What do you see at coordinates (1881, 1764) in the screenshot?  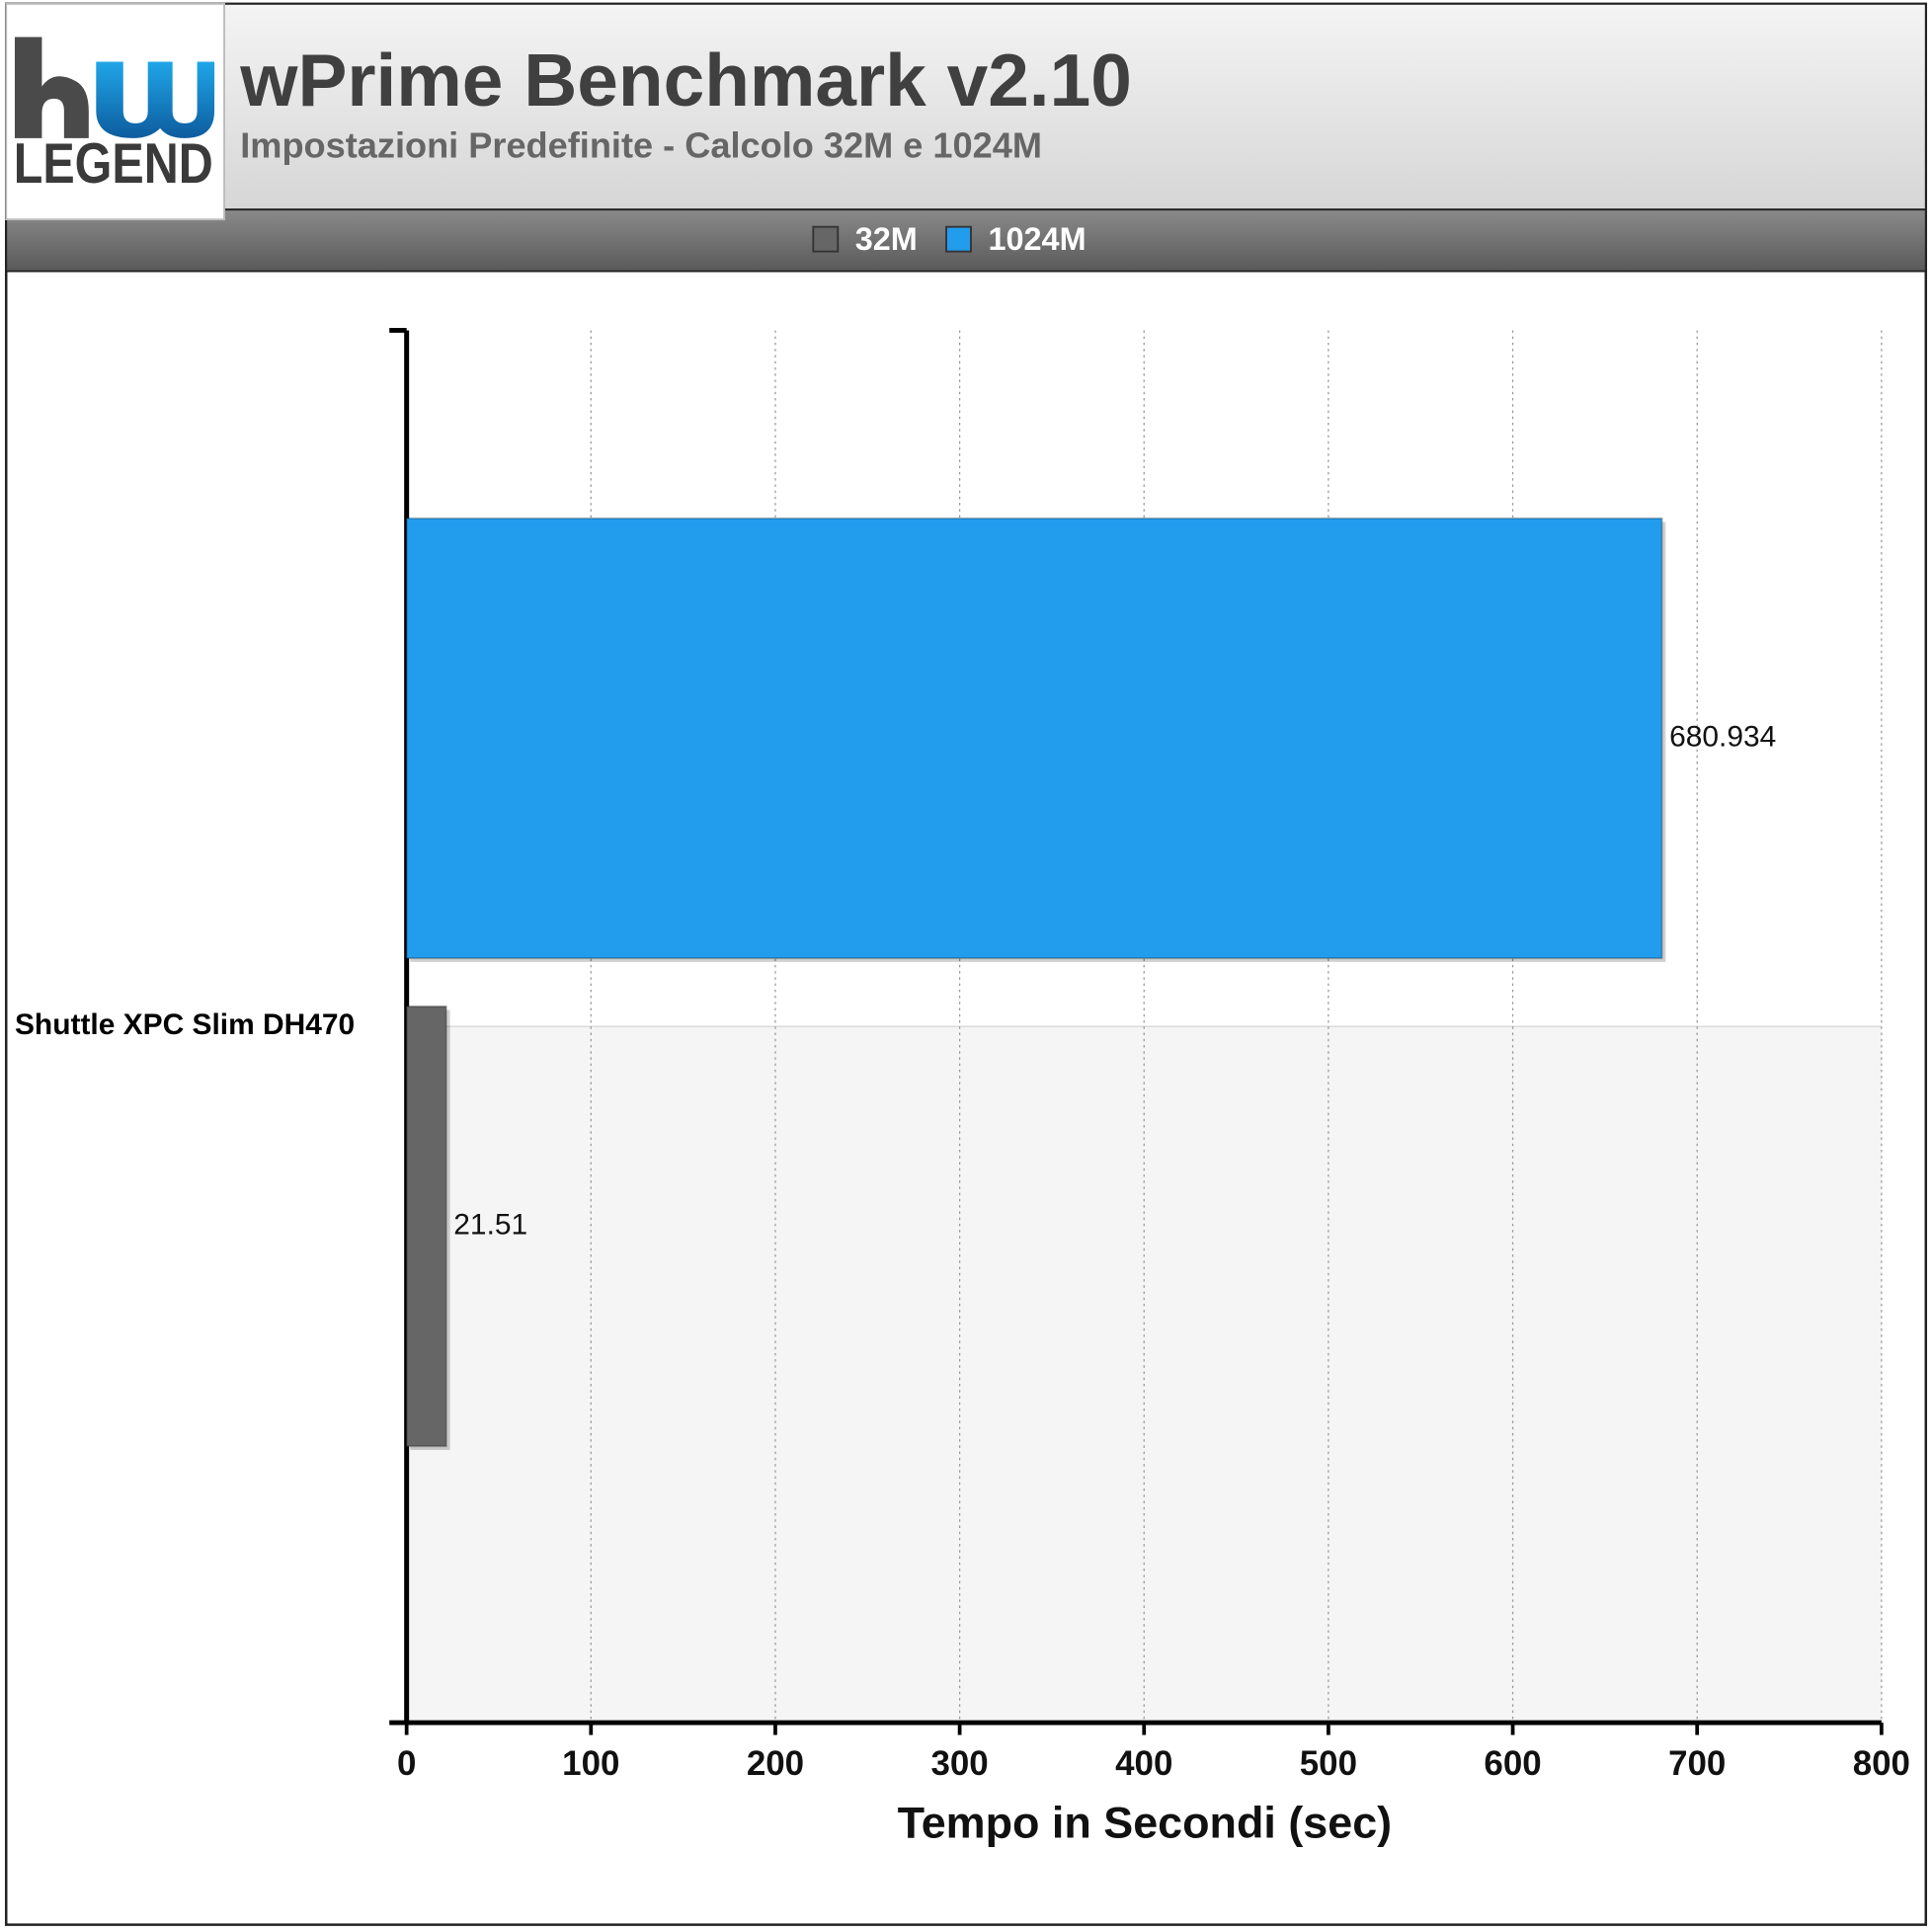 I see `x-tick-label: 800` at bounding box center [1881, 1764].